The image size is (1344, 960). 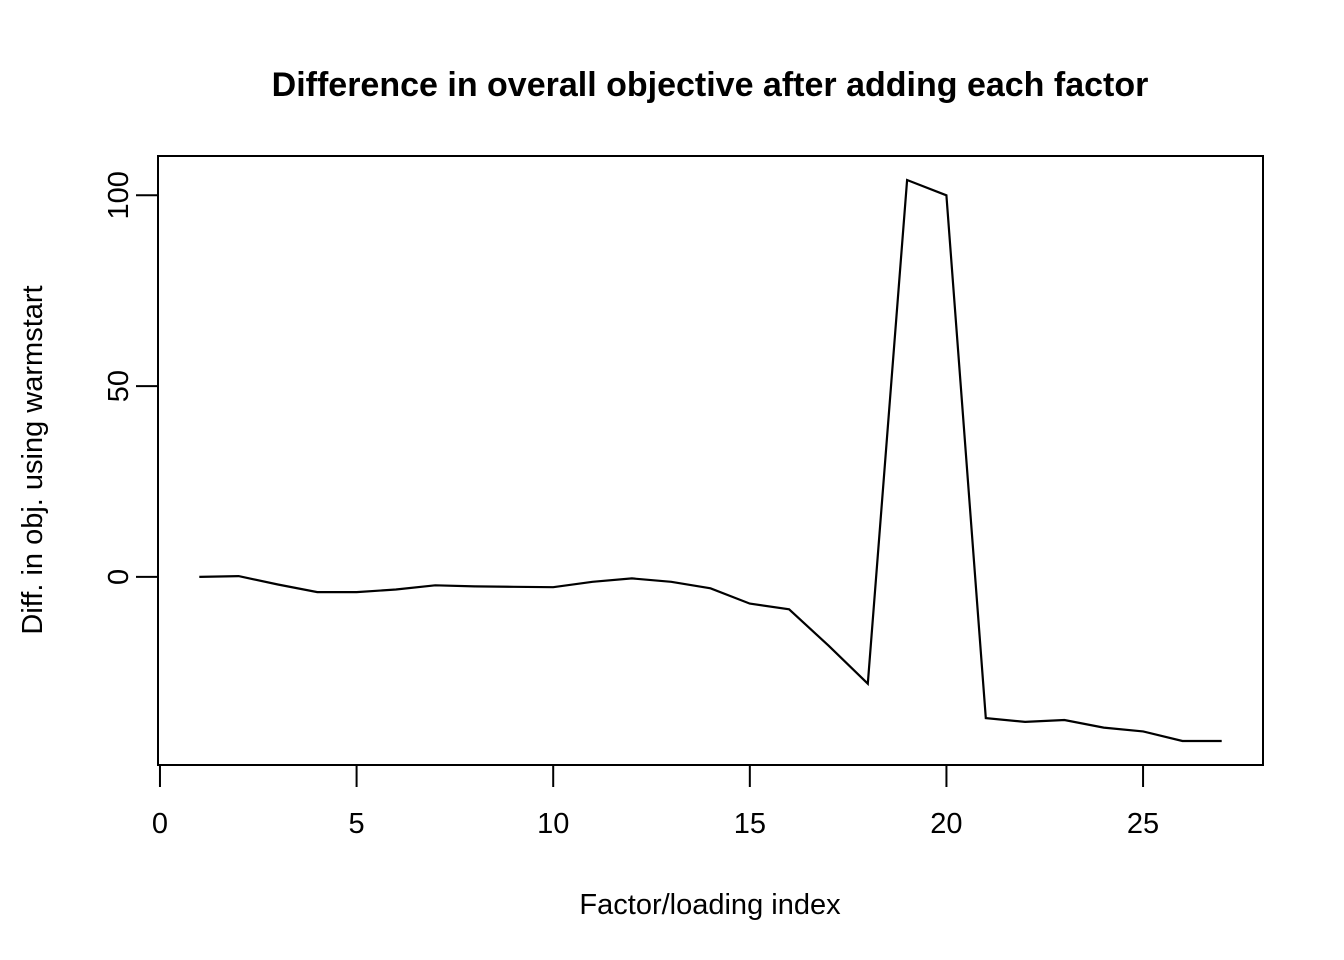 I want to click on y-tick-label: 50, so click(x=119, y=386).